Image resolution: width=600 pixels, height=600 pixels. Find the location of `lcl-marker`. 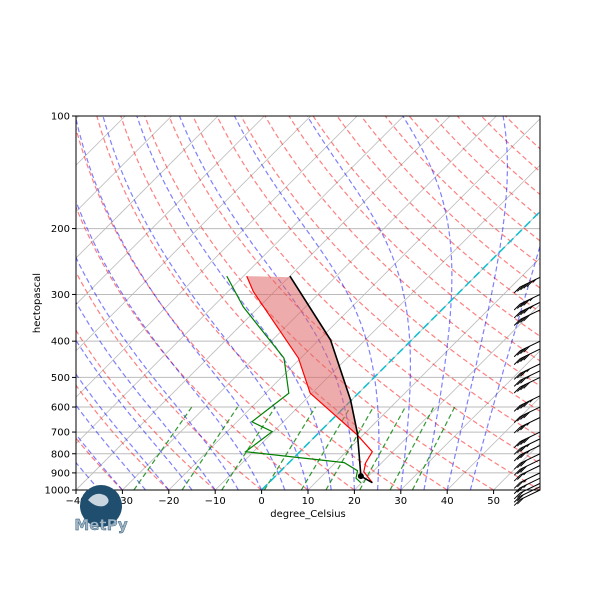

lcl-marker is located at coordinates (360, 476).